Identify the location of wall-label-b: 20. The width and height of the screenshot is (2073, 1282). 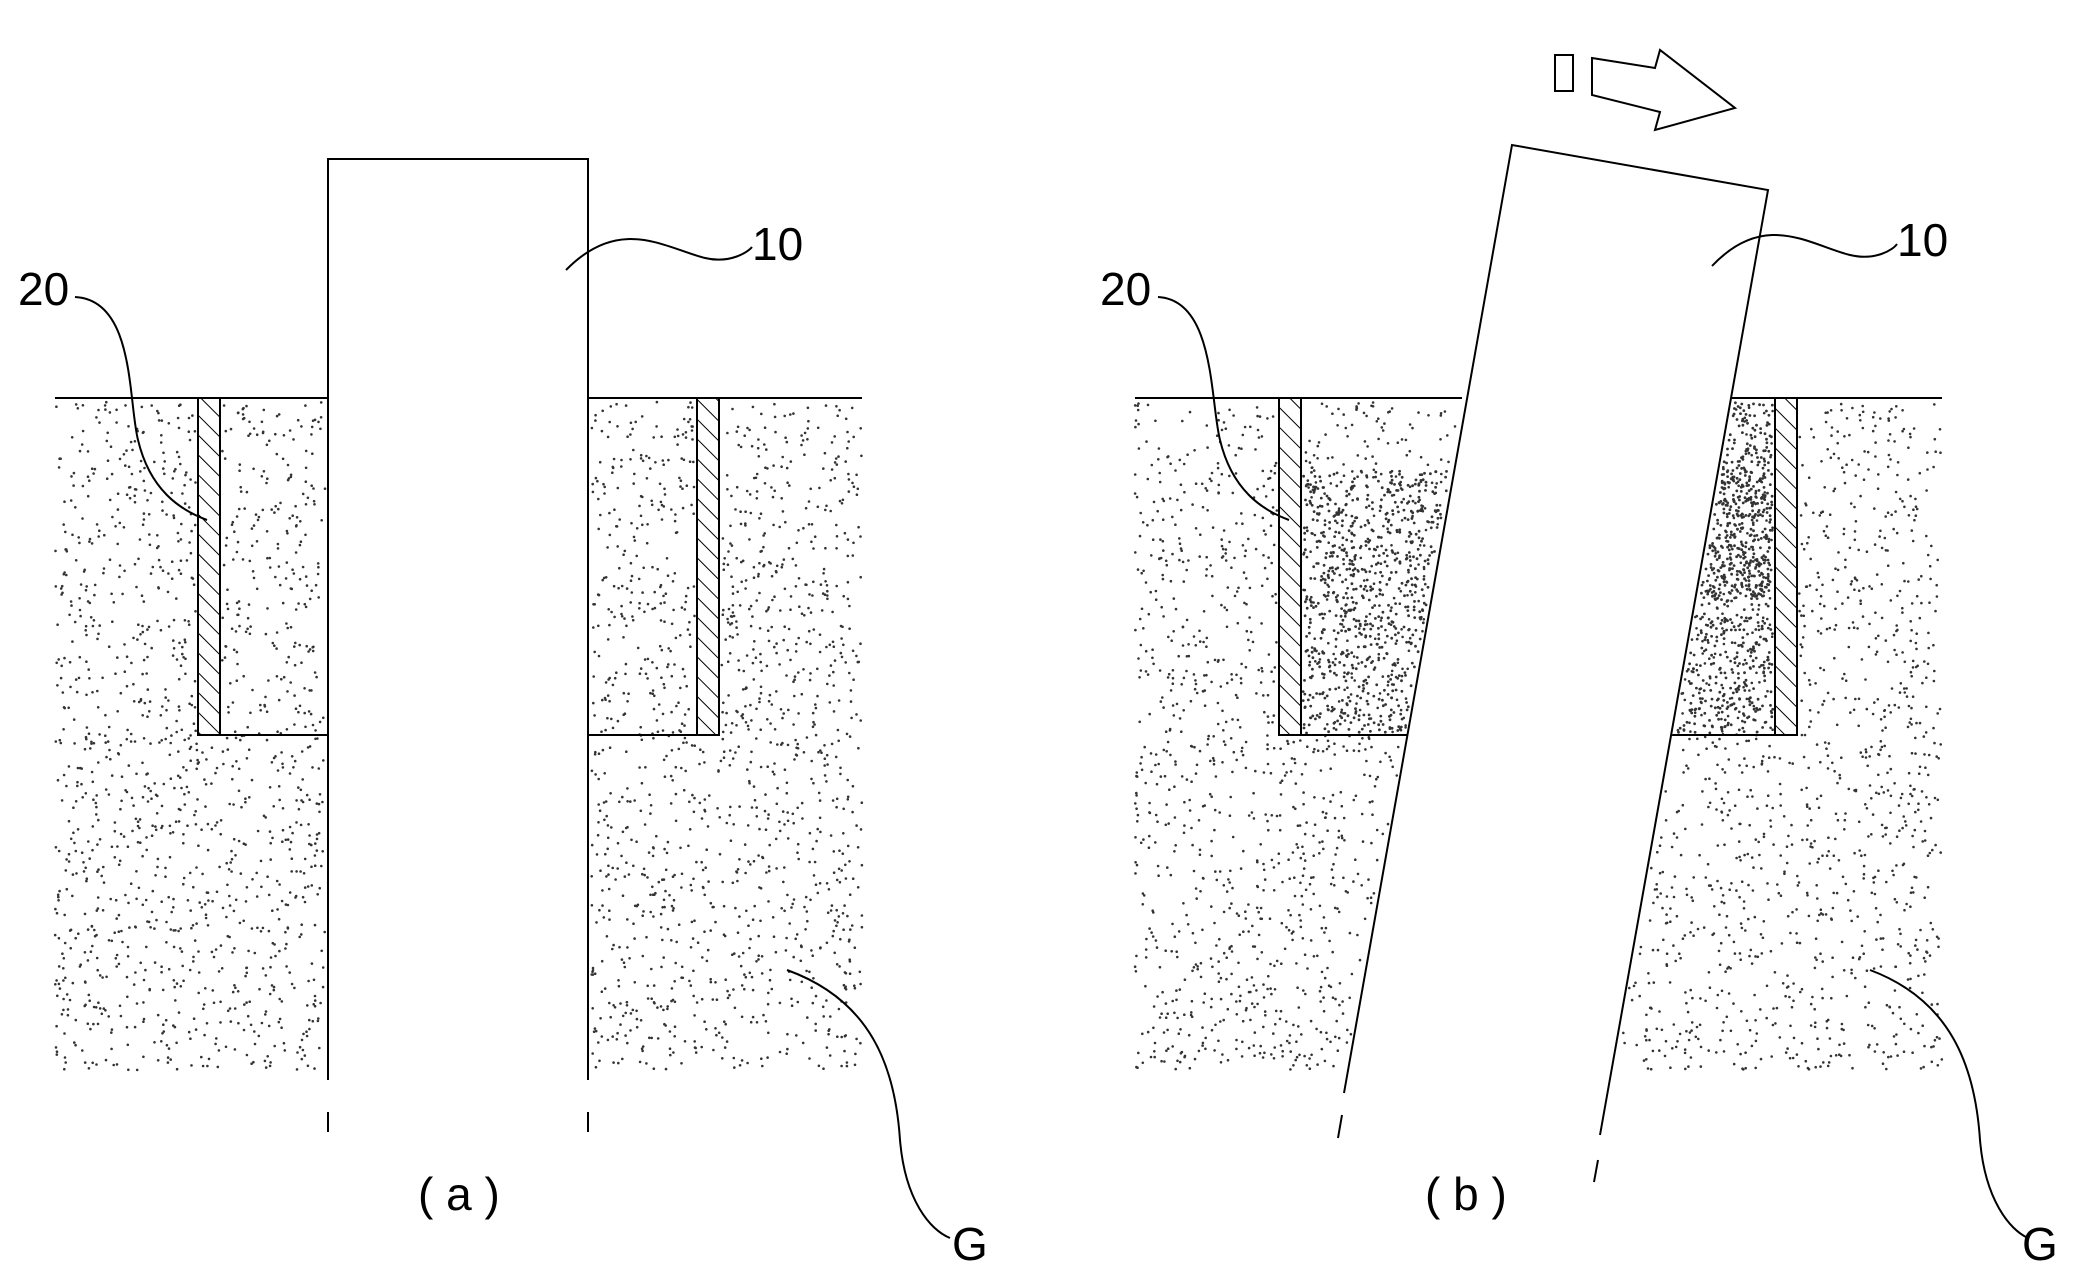
(1125, 289).